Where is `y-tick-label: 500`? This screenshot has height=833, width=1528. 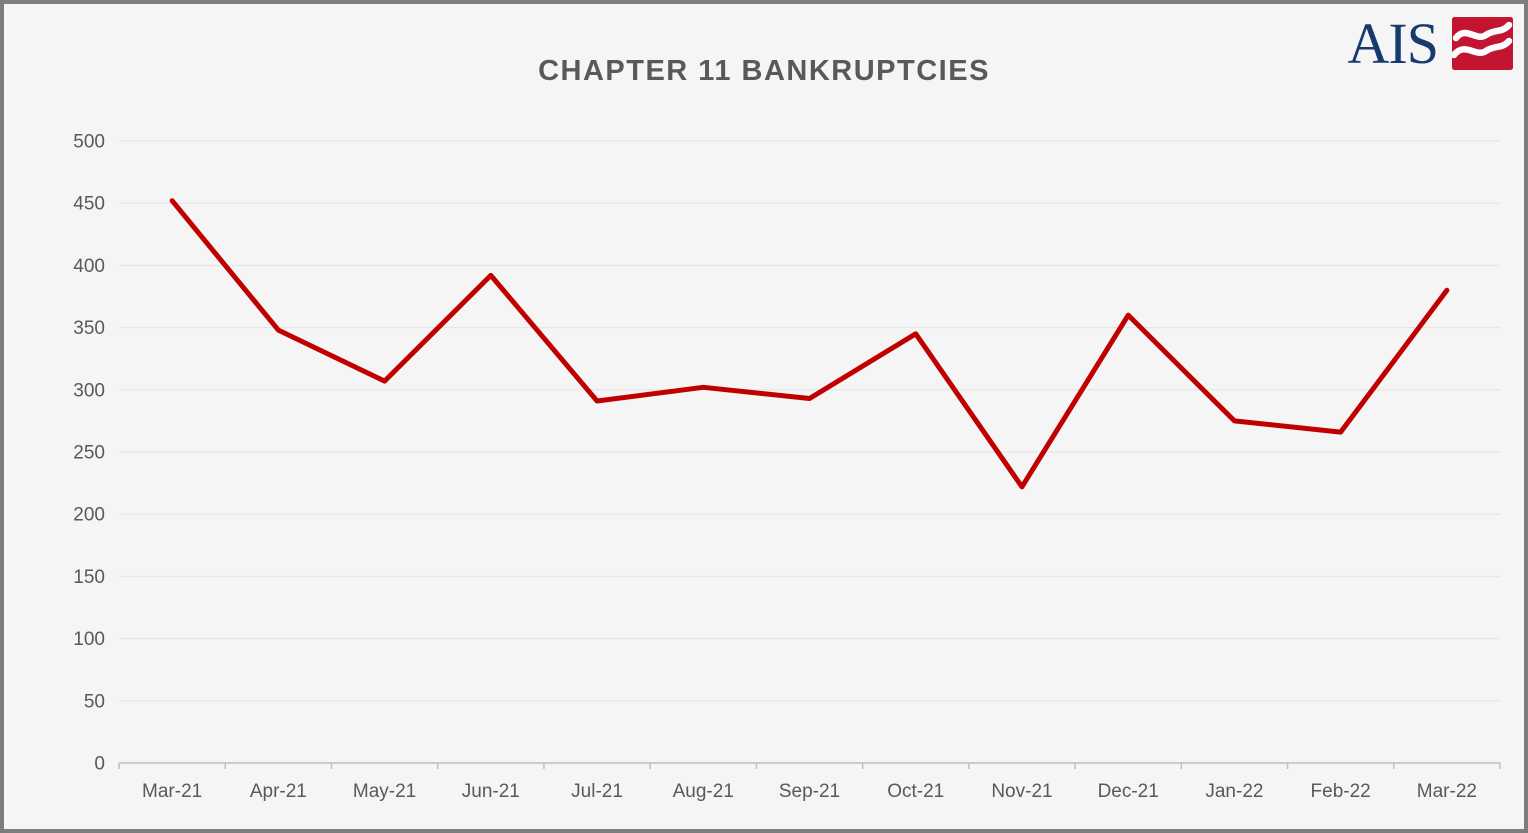
y-tick-label: 500 is located at coordinates (89, 142).